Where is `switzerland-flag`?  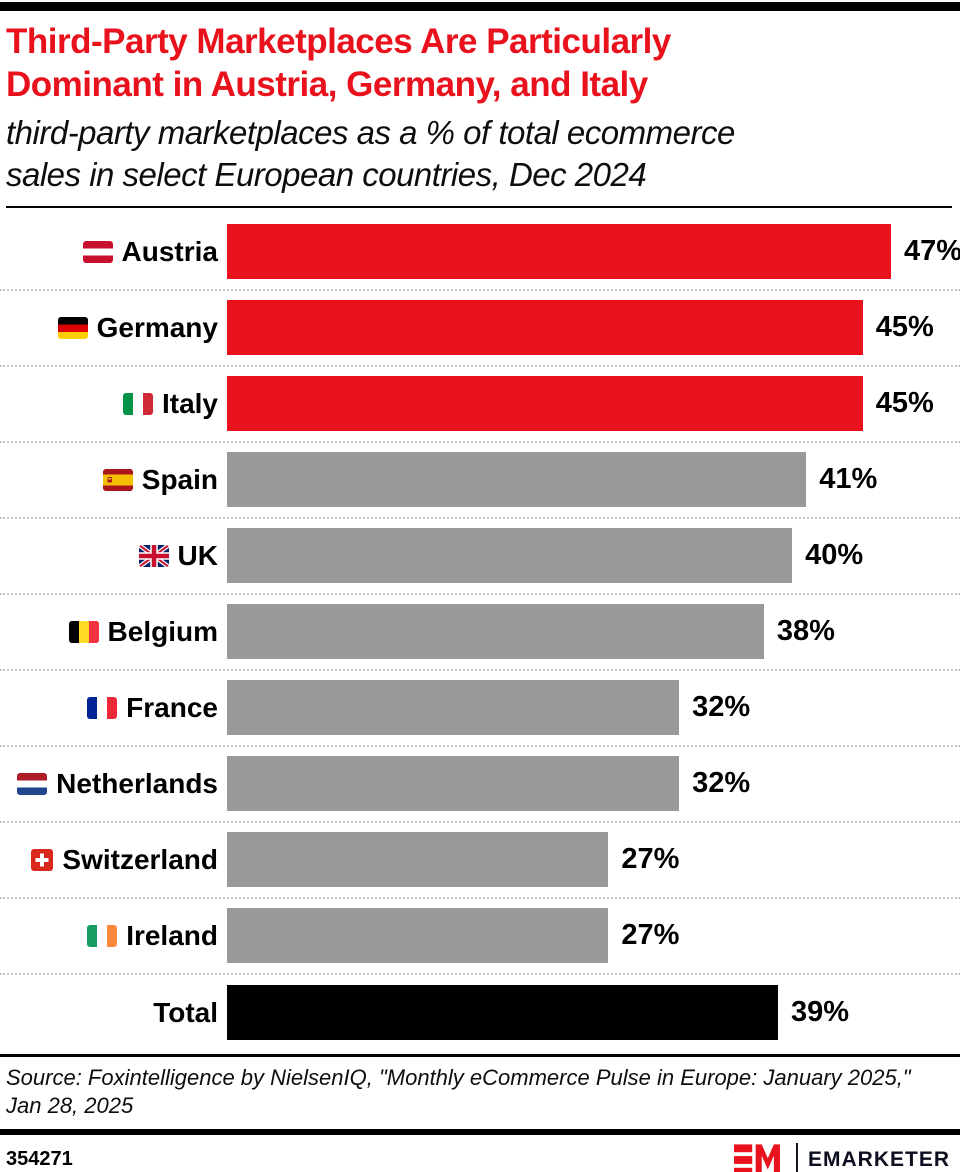
switzerland-flag is located at coordinates (42, 859).